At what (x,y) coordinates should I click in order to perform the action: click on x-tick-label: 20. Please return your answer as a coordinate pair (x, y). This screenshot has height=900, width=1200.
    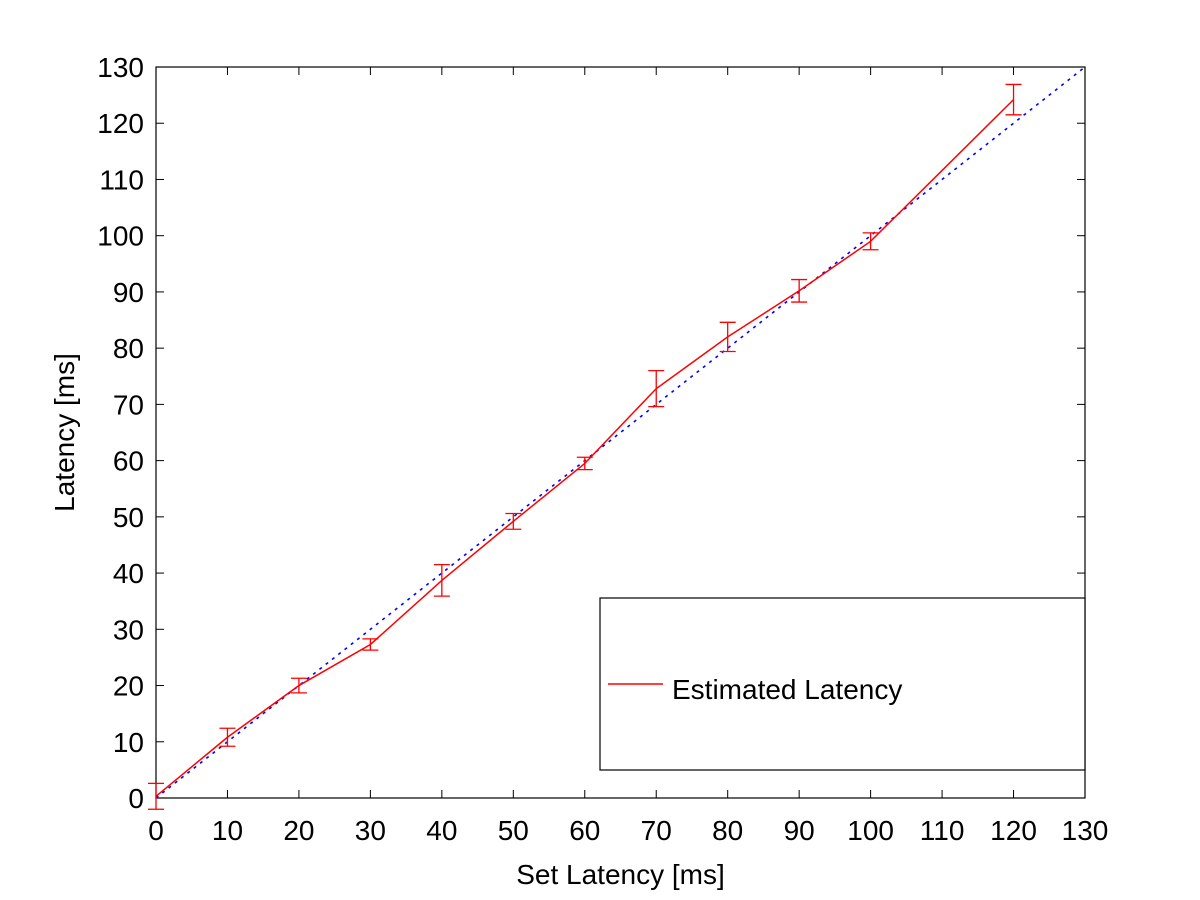
    Looking at the image, I should click on (298, 830).